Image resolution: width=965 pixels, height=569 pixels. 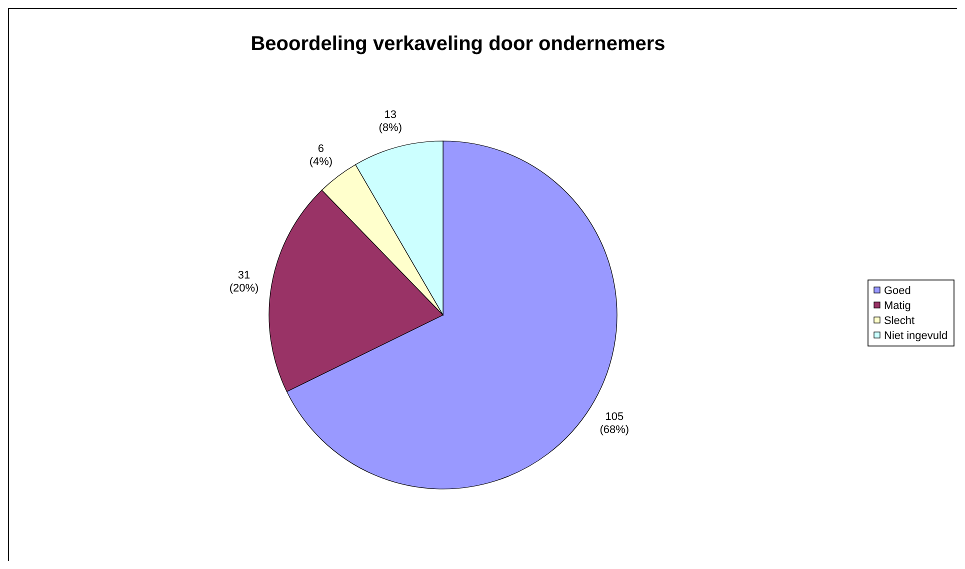 What do you see at coordinates (458, 44) in the screenshot?
I see `chart-title: Beoordeling verkaveling door ondernemers` at bounding box center [458, 44].